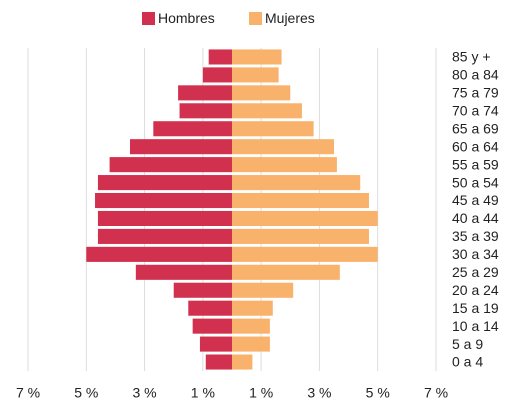 This screenshot has width=511, height=405. Describe the element at coordinates (290, 18) in the screenshot. I see `legend-label: Mujeres` at that location.